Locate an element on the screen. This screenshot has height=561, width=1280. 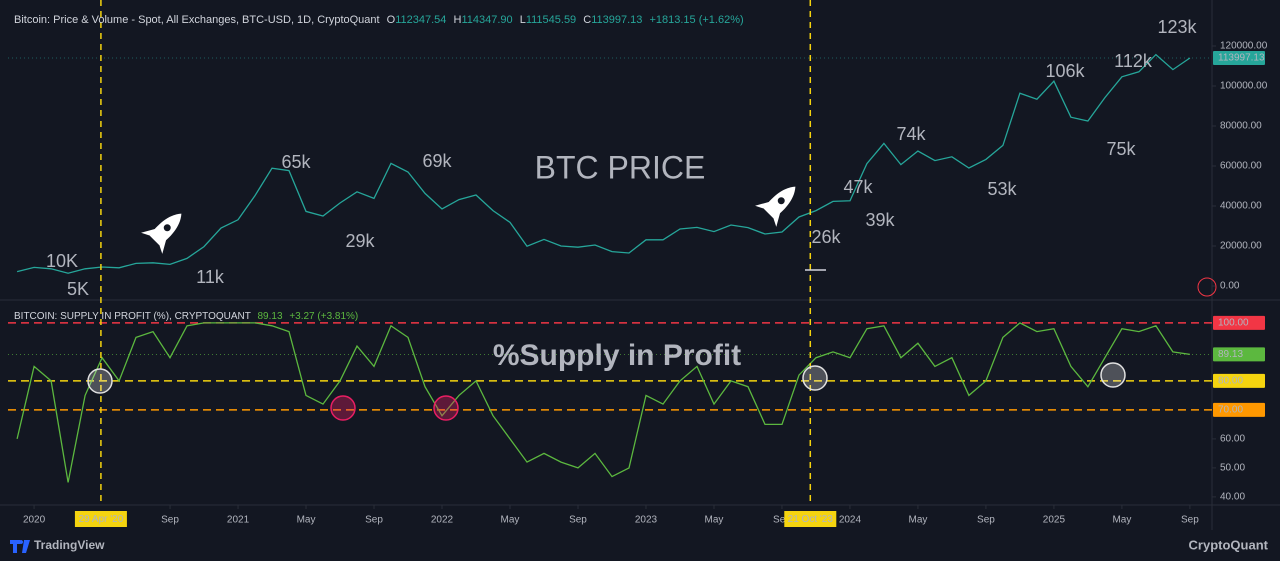
ohlc-label: H is located at coordinates (457, 20).